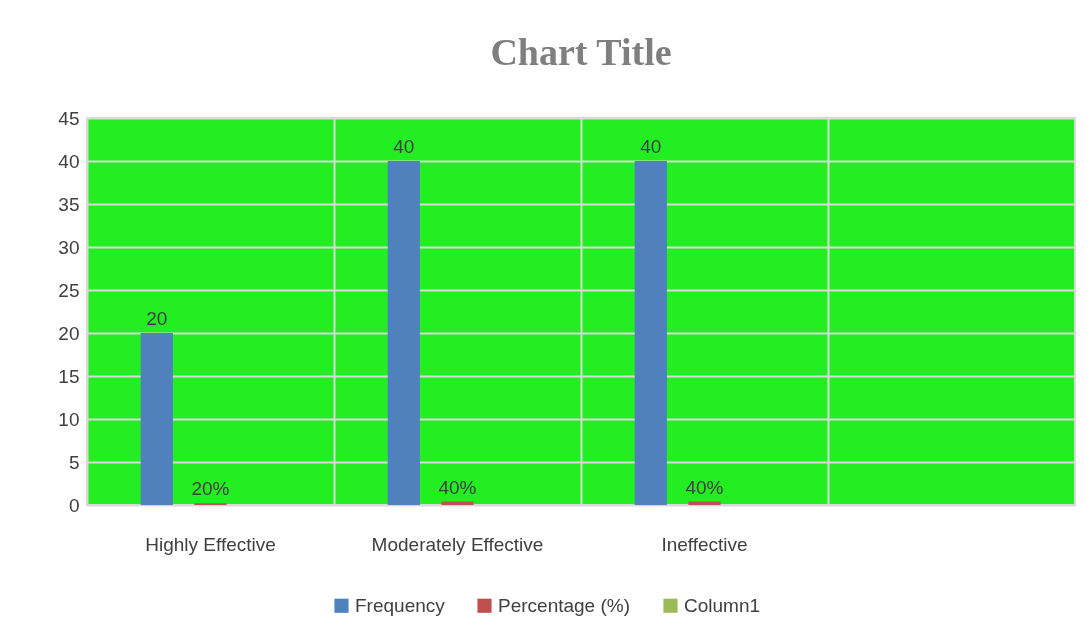  What do you see at coordinates (74, 462) in the screenshot?
I see `y-tick-label: 5` at bounding box center [74, 462].